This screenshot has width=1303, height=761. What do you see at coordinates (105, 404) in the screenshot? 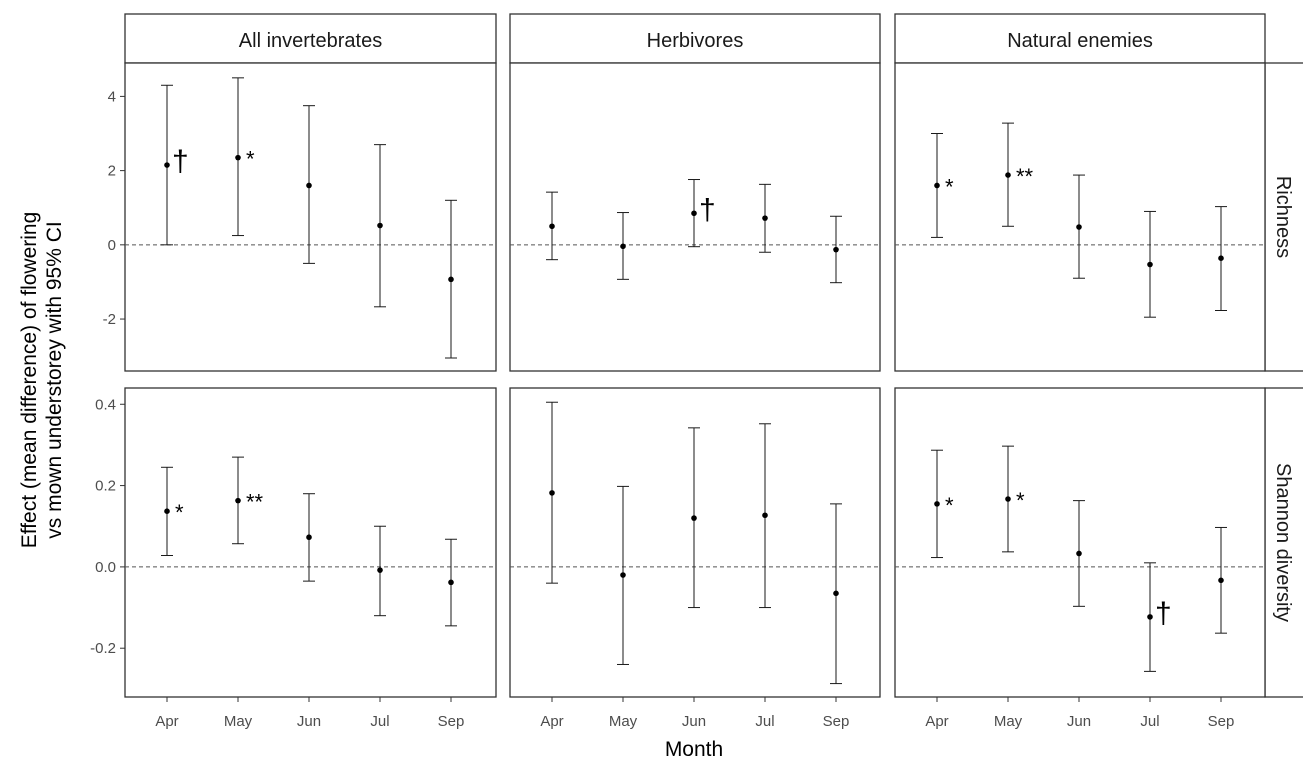
I see `y-tick-label: 0.4` at bounding box center [105, 404].